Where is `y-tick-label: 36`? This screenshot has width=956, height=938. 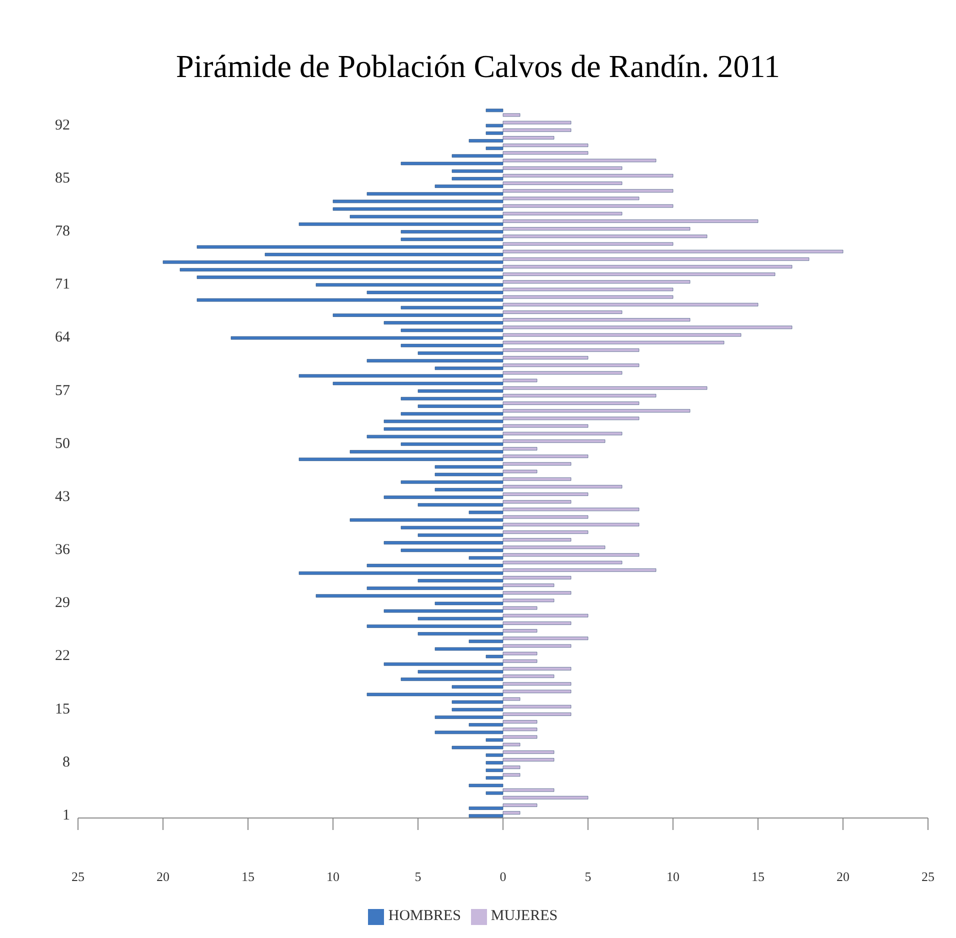
y-tick-label: 36 is located at coordinates (62, 550).